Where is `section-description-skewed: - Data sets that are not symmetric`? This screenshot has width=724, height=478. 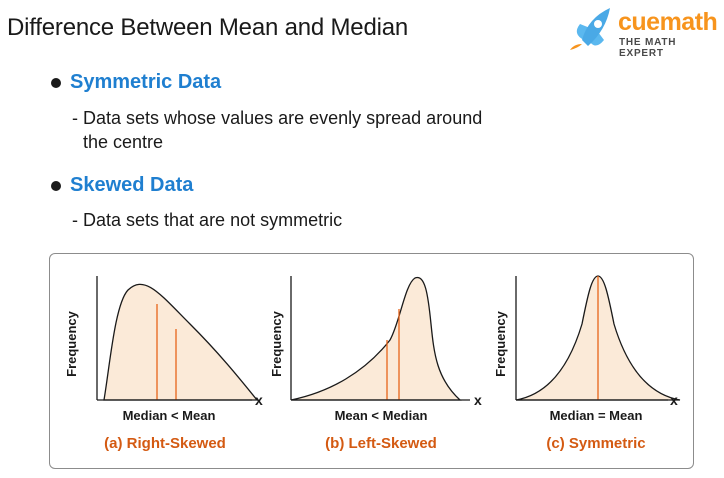
section-description-skewed: - Data sets that are not symmetric is located at coordinates (207, 220).